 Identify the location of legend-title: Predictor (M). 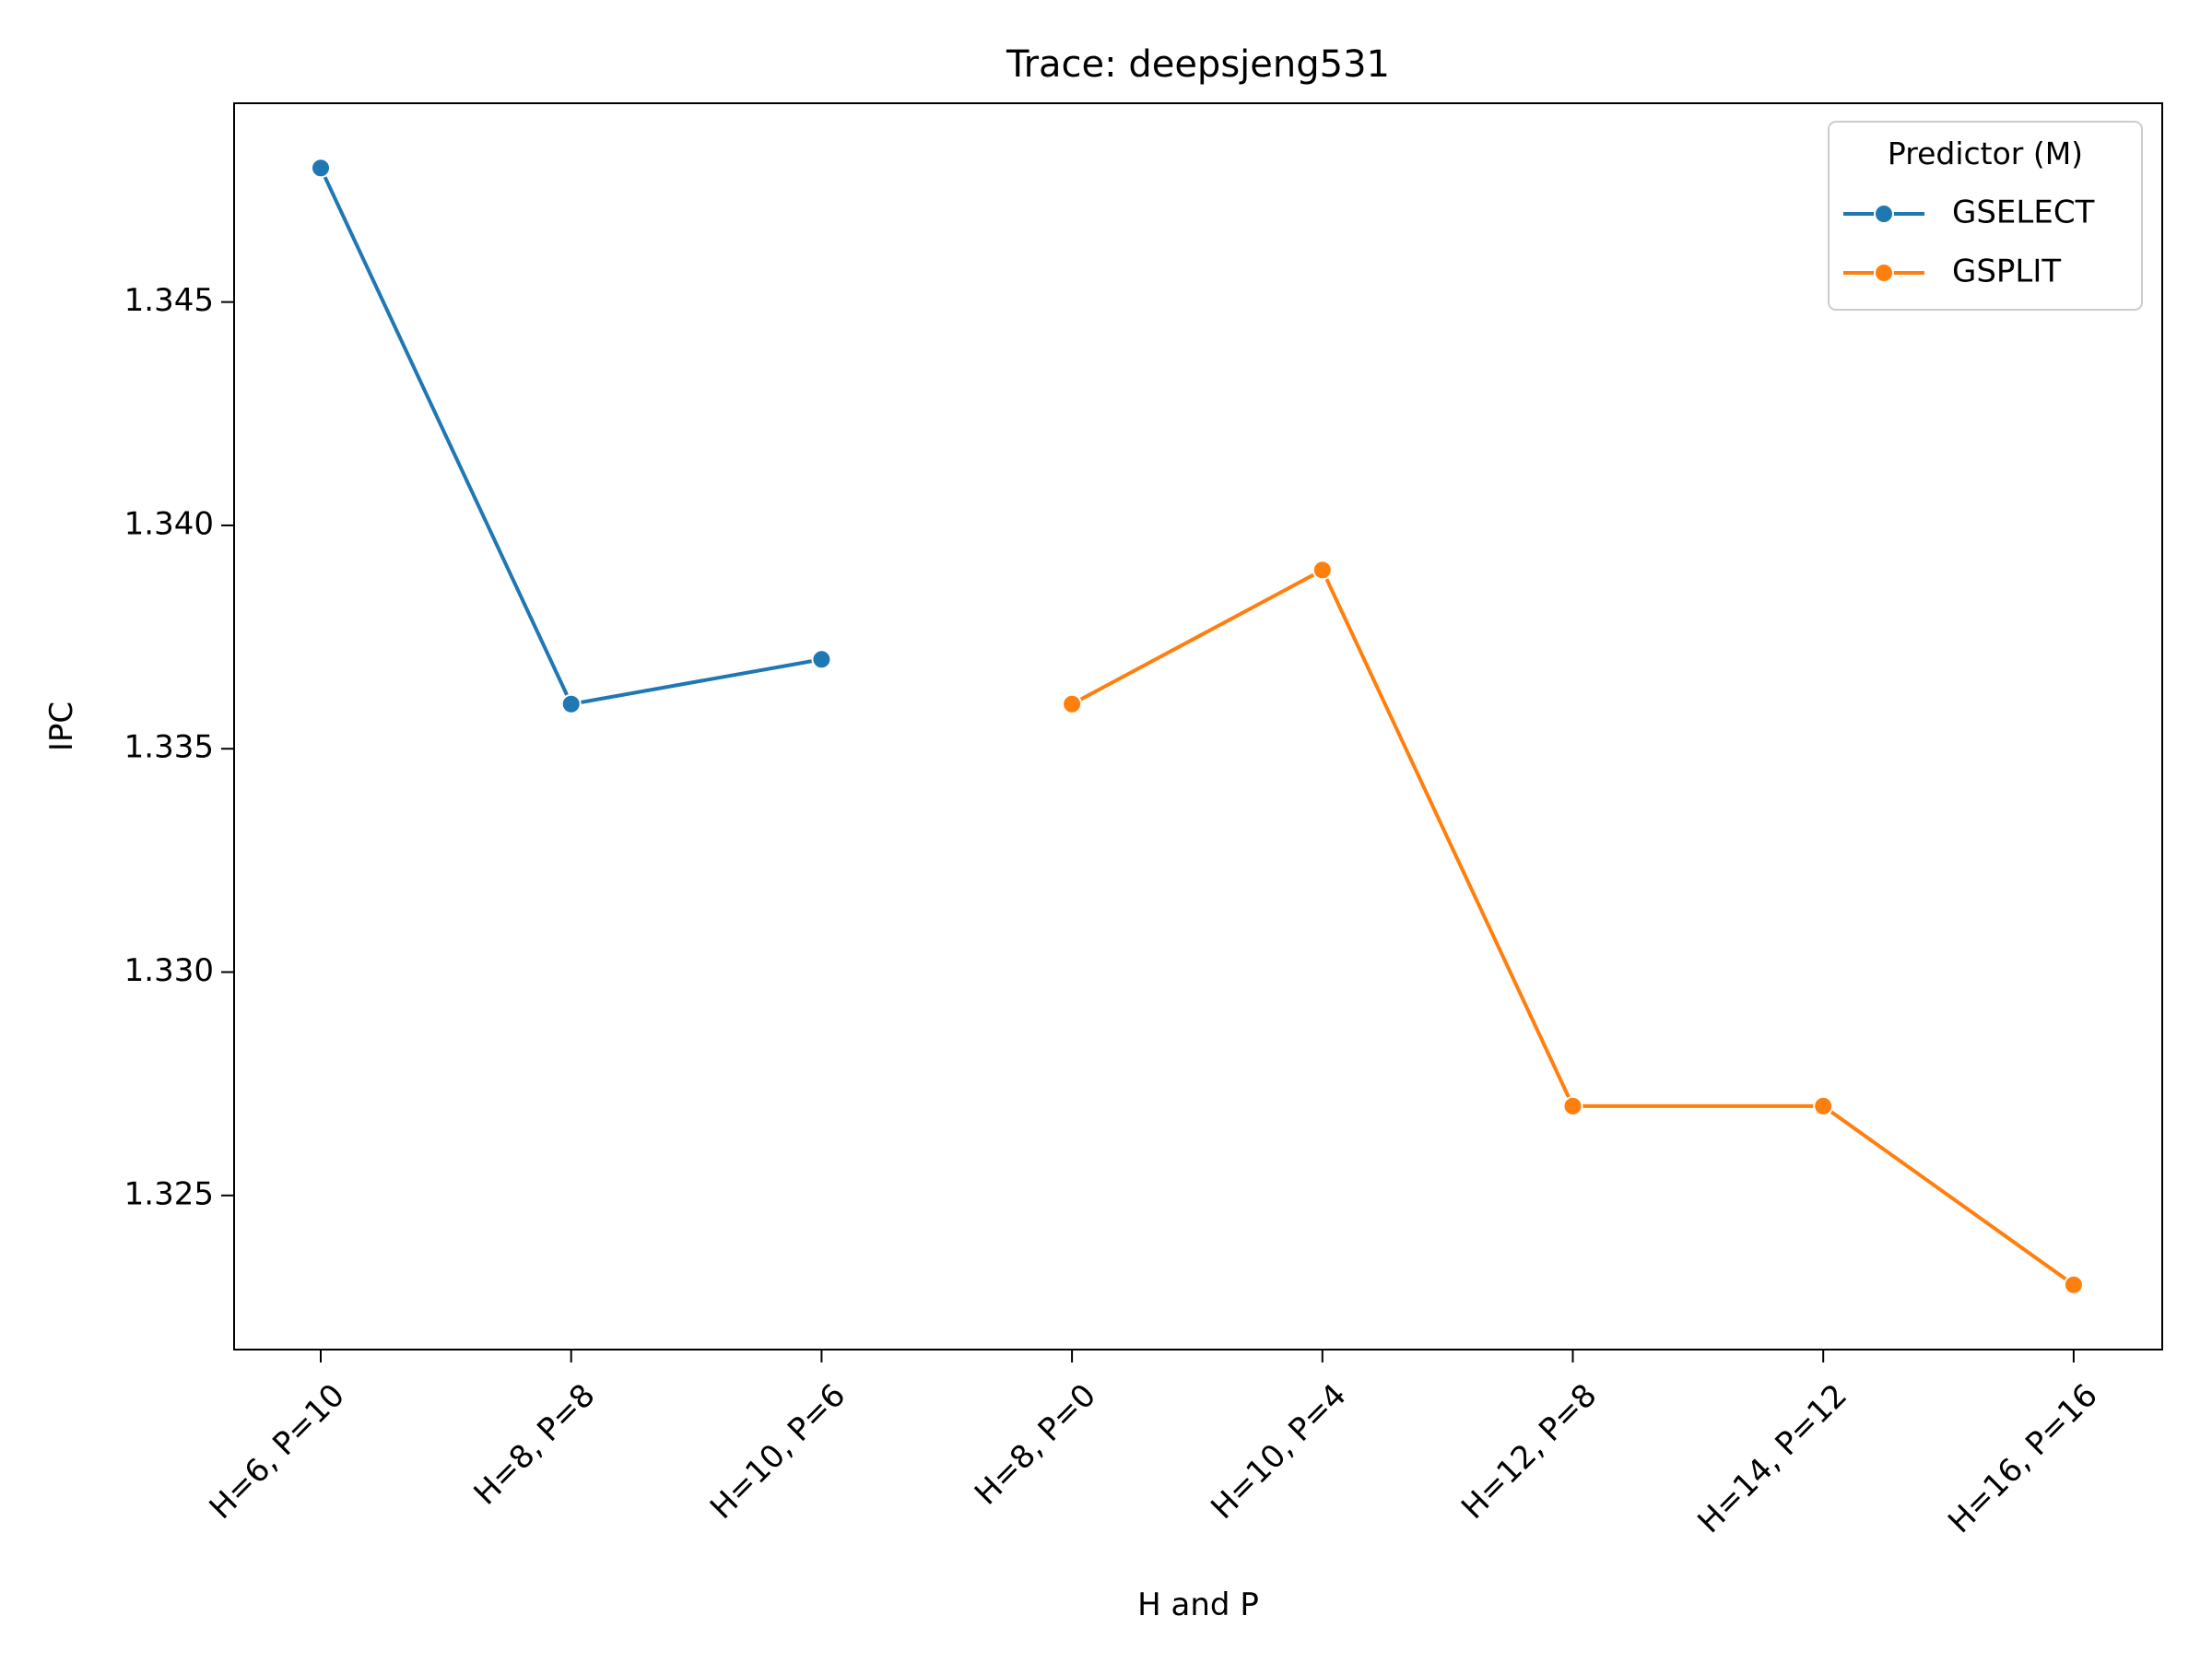
(1985, 153).